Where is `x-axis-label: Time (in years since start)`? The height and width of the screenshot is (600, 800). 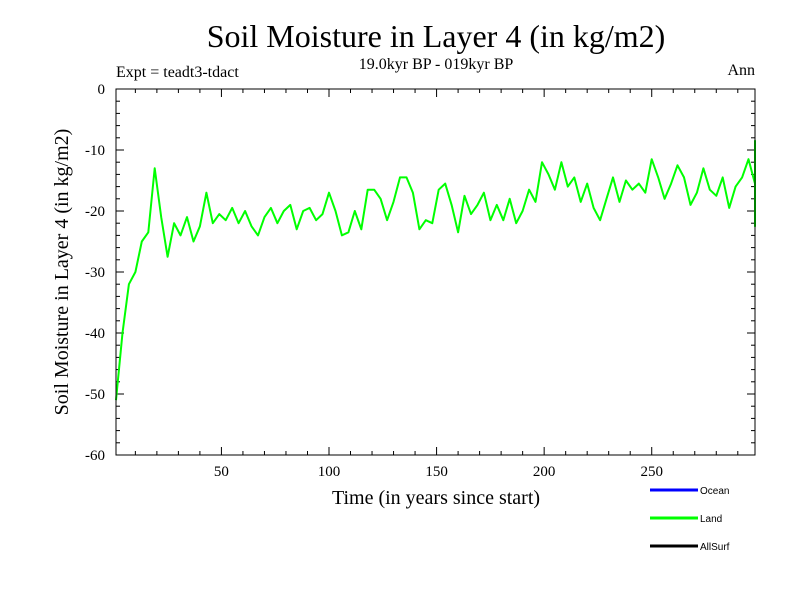
x-axis-label: Time (in years since start) is located at coordinates (436, 498).